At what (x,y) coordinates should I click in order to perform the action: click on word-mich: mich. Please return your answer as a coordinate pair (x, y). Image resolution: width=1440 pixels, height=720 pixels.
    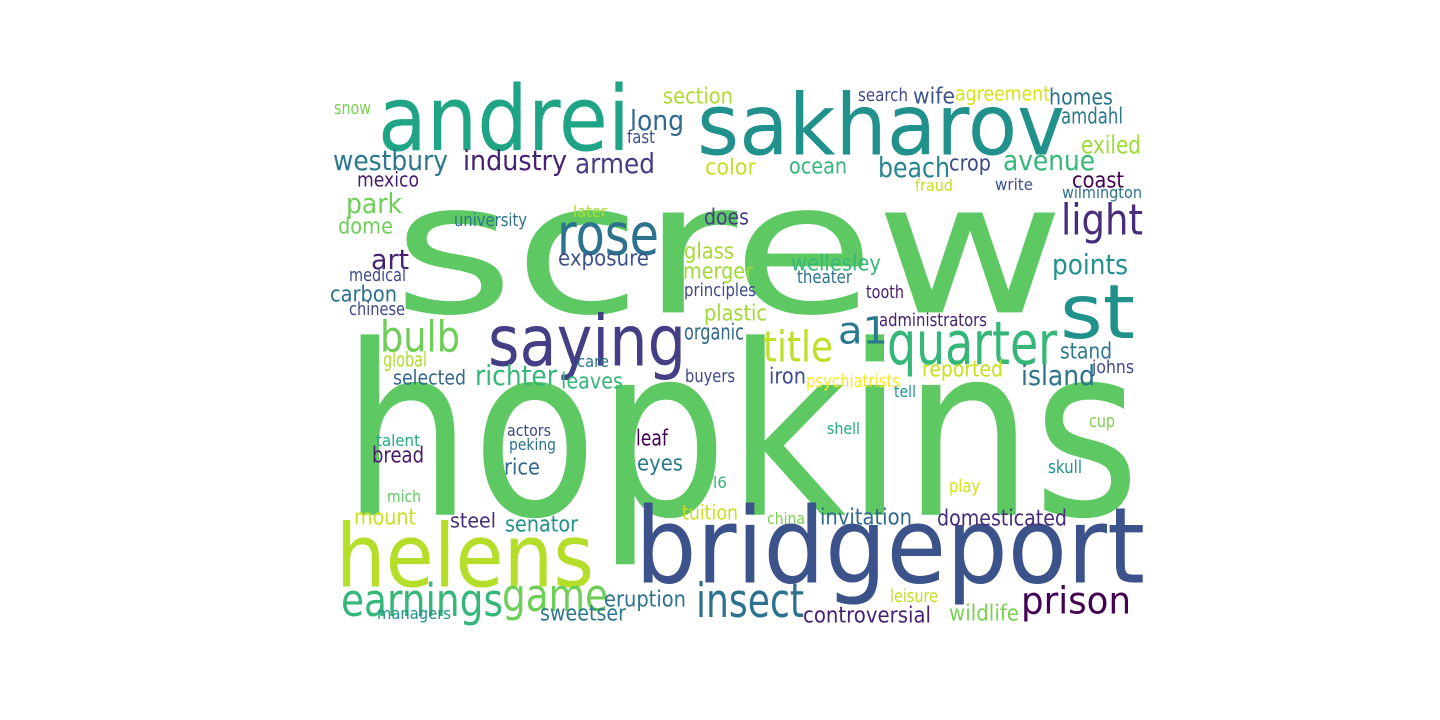
    Looking at the image, I should click on (404, 496).